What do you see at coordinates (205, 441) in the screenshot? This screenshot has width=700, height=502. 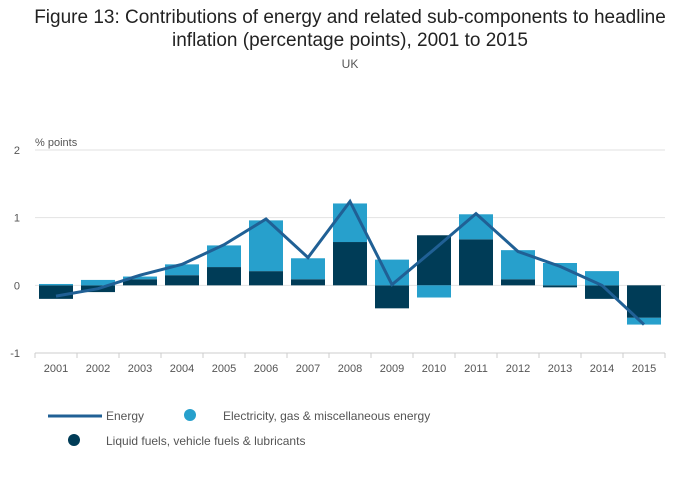 I see `legend-label: Liquid fuels, vehicle fuels & lubricants` at bounding box center [205, 441].